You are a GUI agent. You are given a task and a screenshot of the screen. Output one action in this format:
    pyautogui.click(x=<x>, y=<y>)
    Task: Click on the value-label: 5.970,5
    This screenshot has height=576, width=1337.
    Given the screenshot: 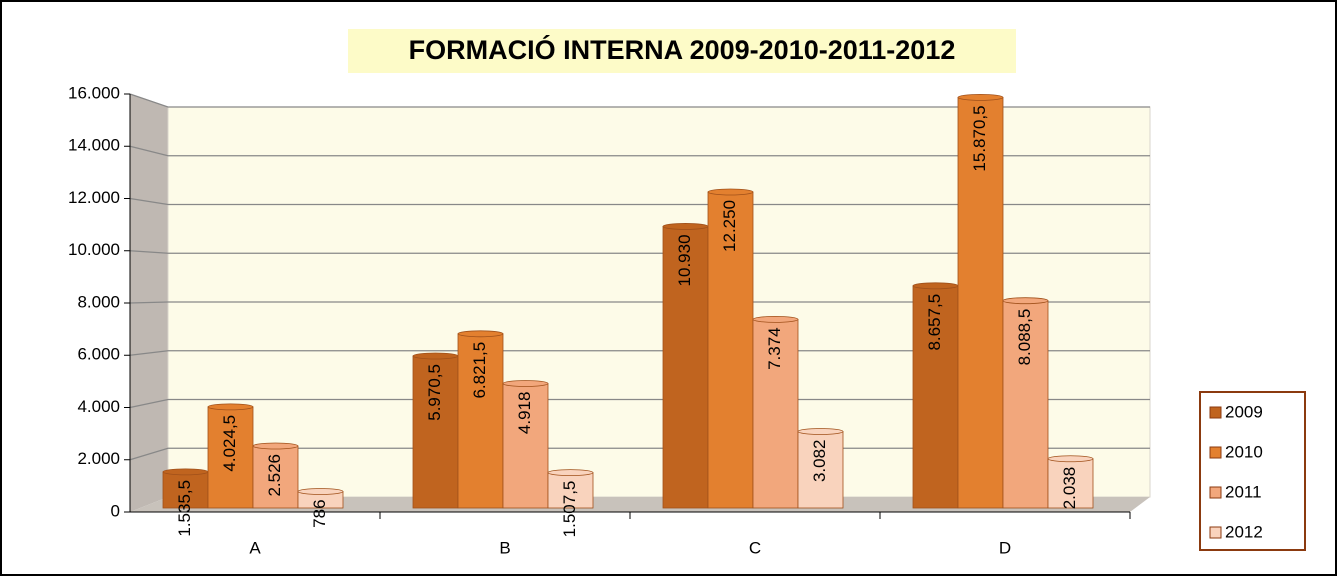 What is the action you would take?
    pyautogui.click(x=434, y=392)
    